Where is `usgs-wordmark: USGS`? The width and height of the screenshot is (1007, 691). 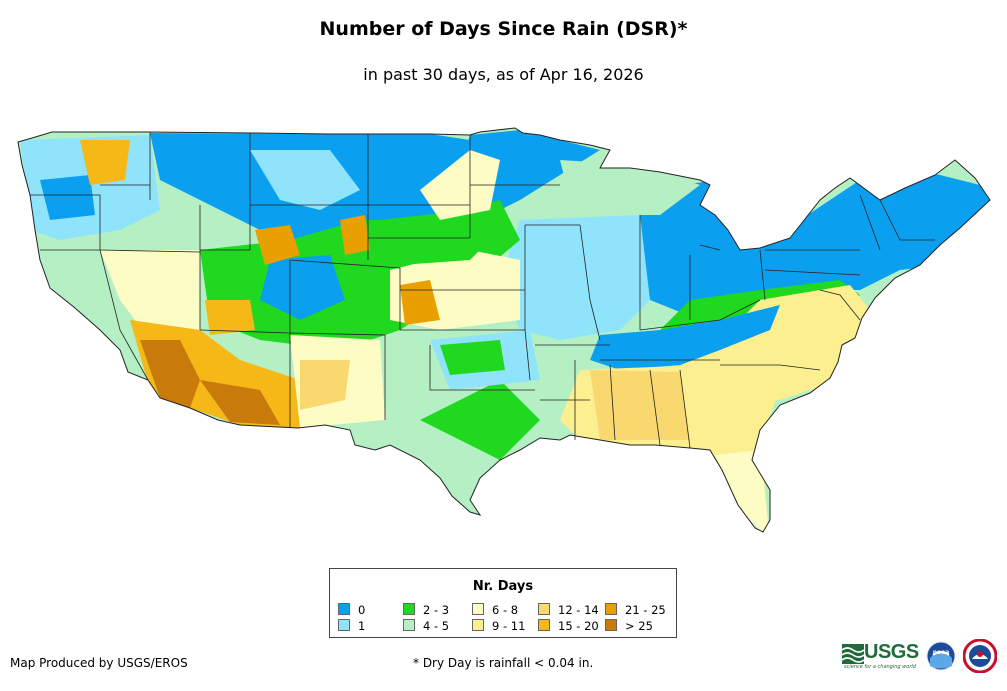
usgs-wordmark: USGS is located at coordinates (891, 652).